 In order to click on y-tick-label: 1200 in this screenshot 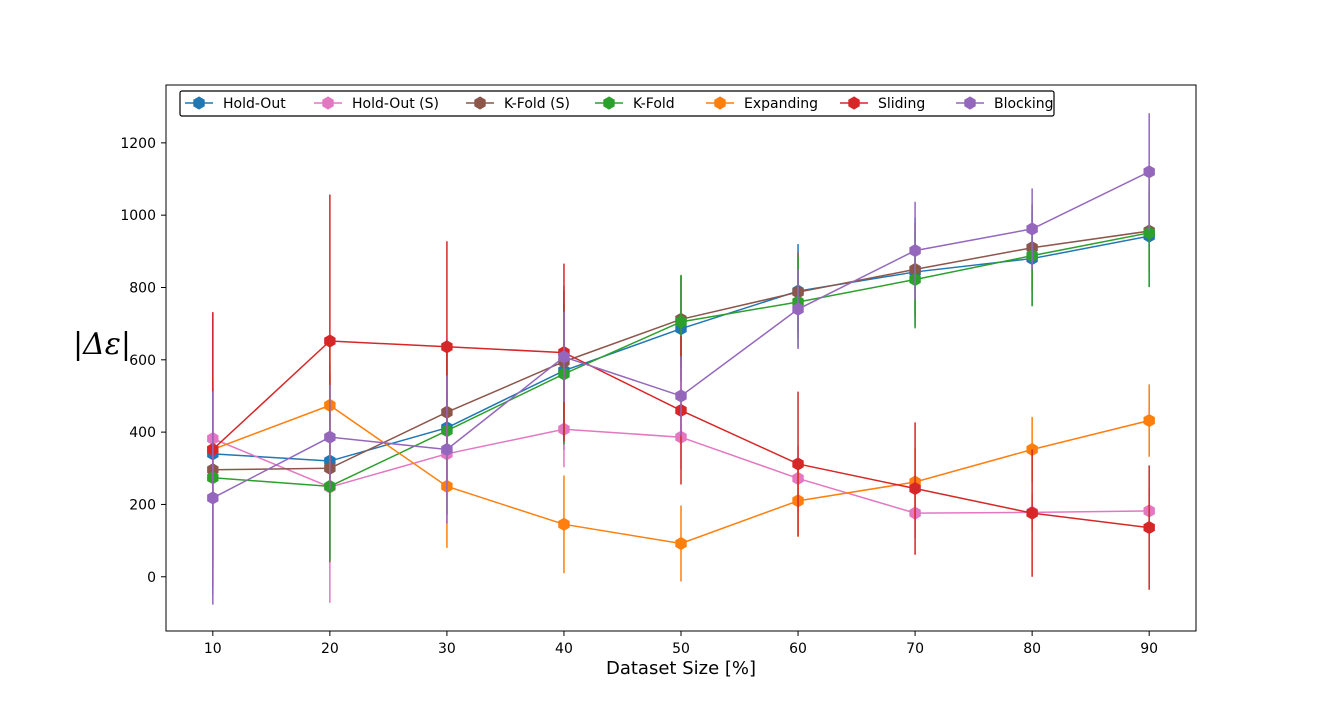, I will do `click(138, 144)`.